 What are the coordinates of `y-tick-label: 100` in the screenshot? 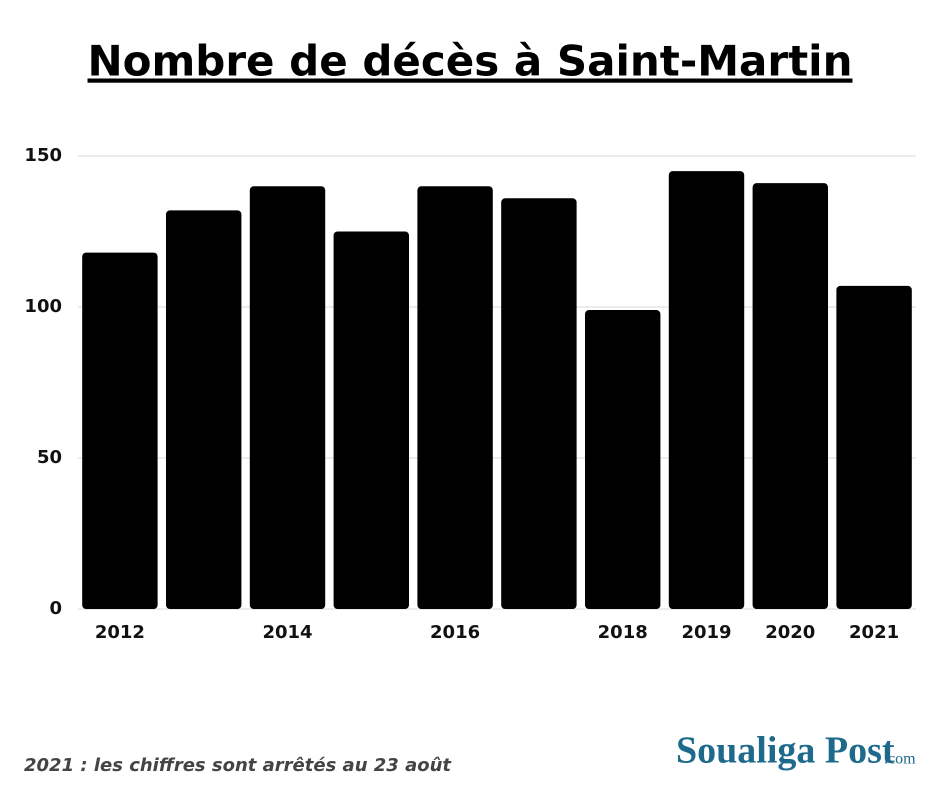 It's located at (43, 306).